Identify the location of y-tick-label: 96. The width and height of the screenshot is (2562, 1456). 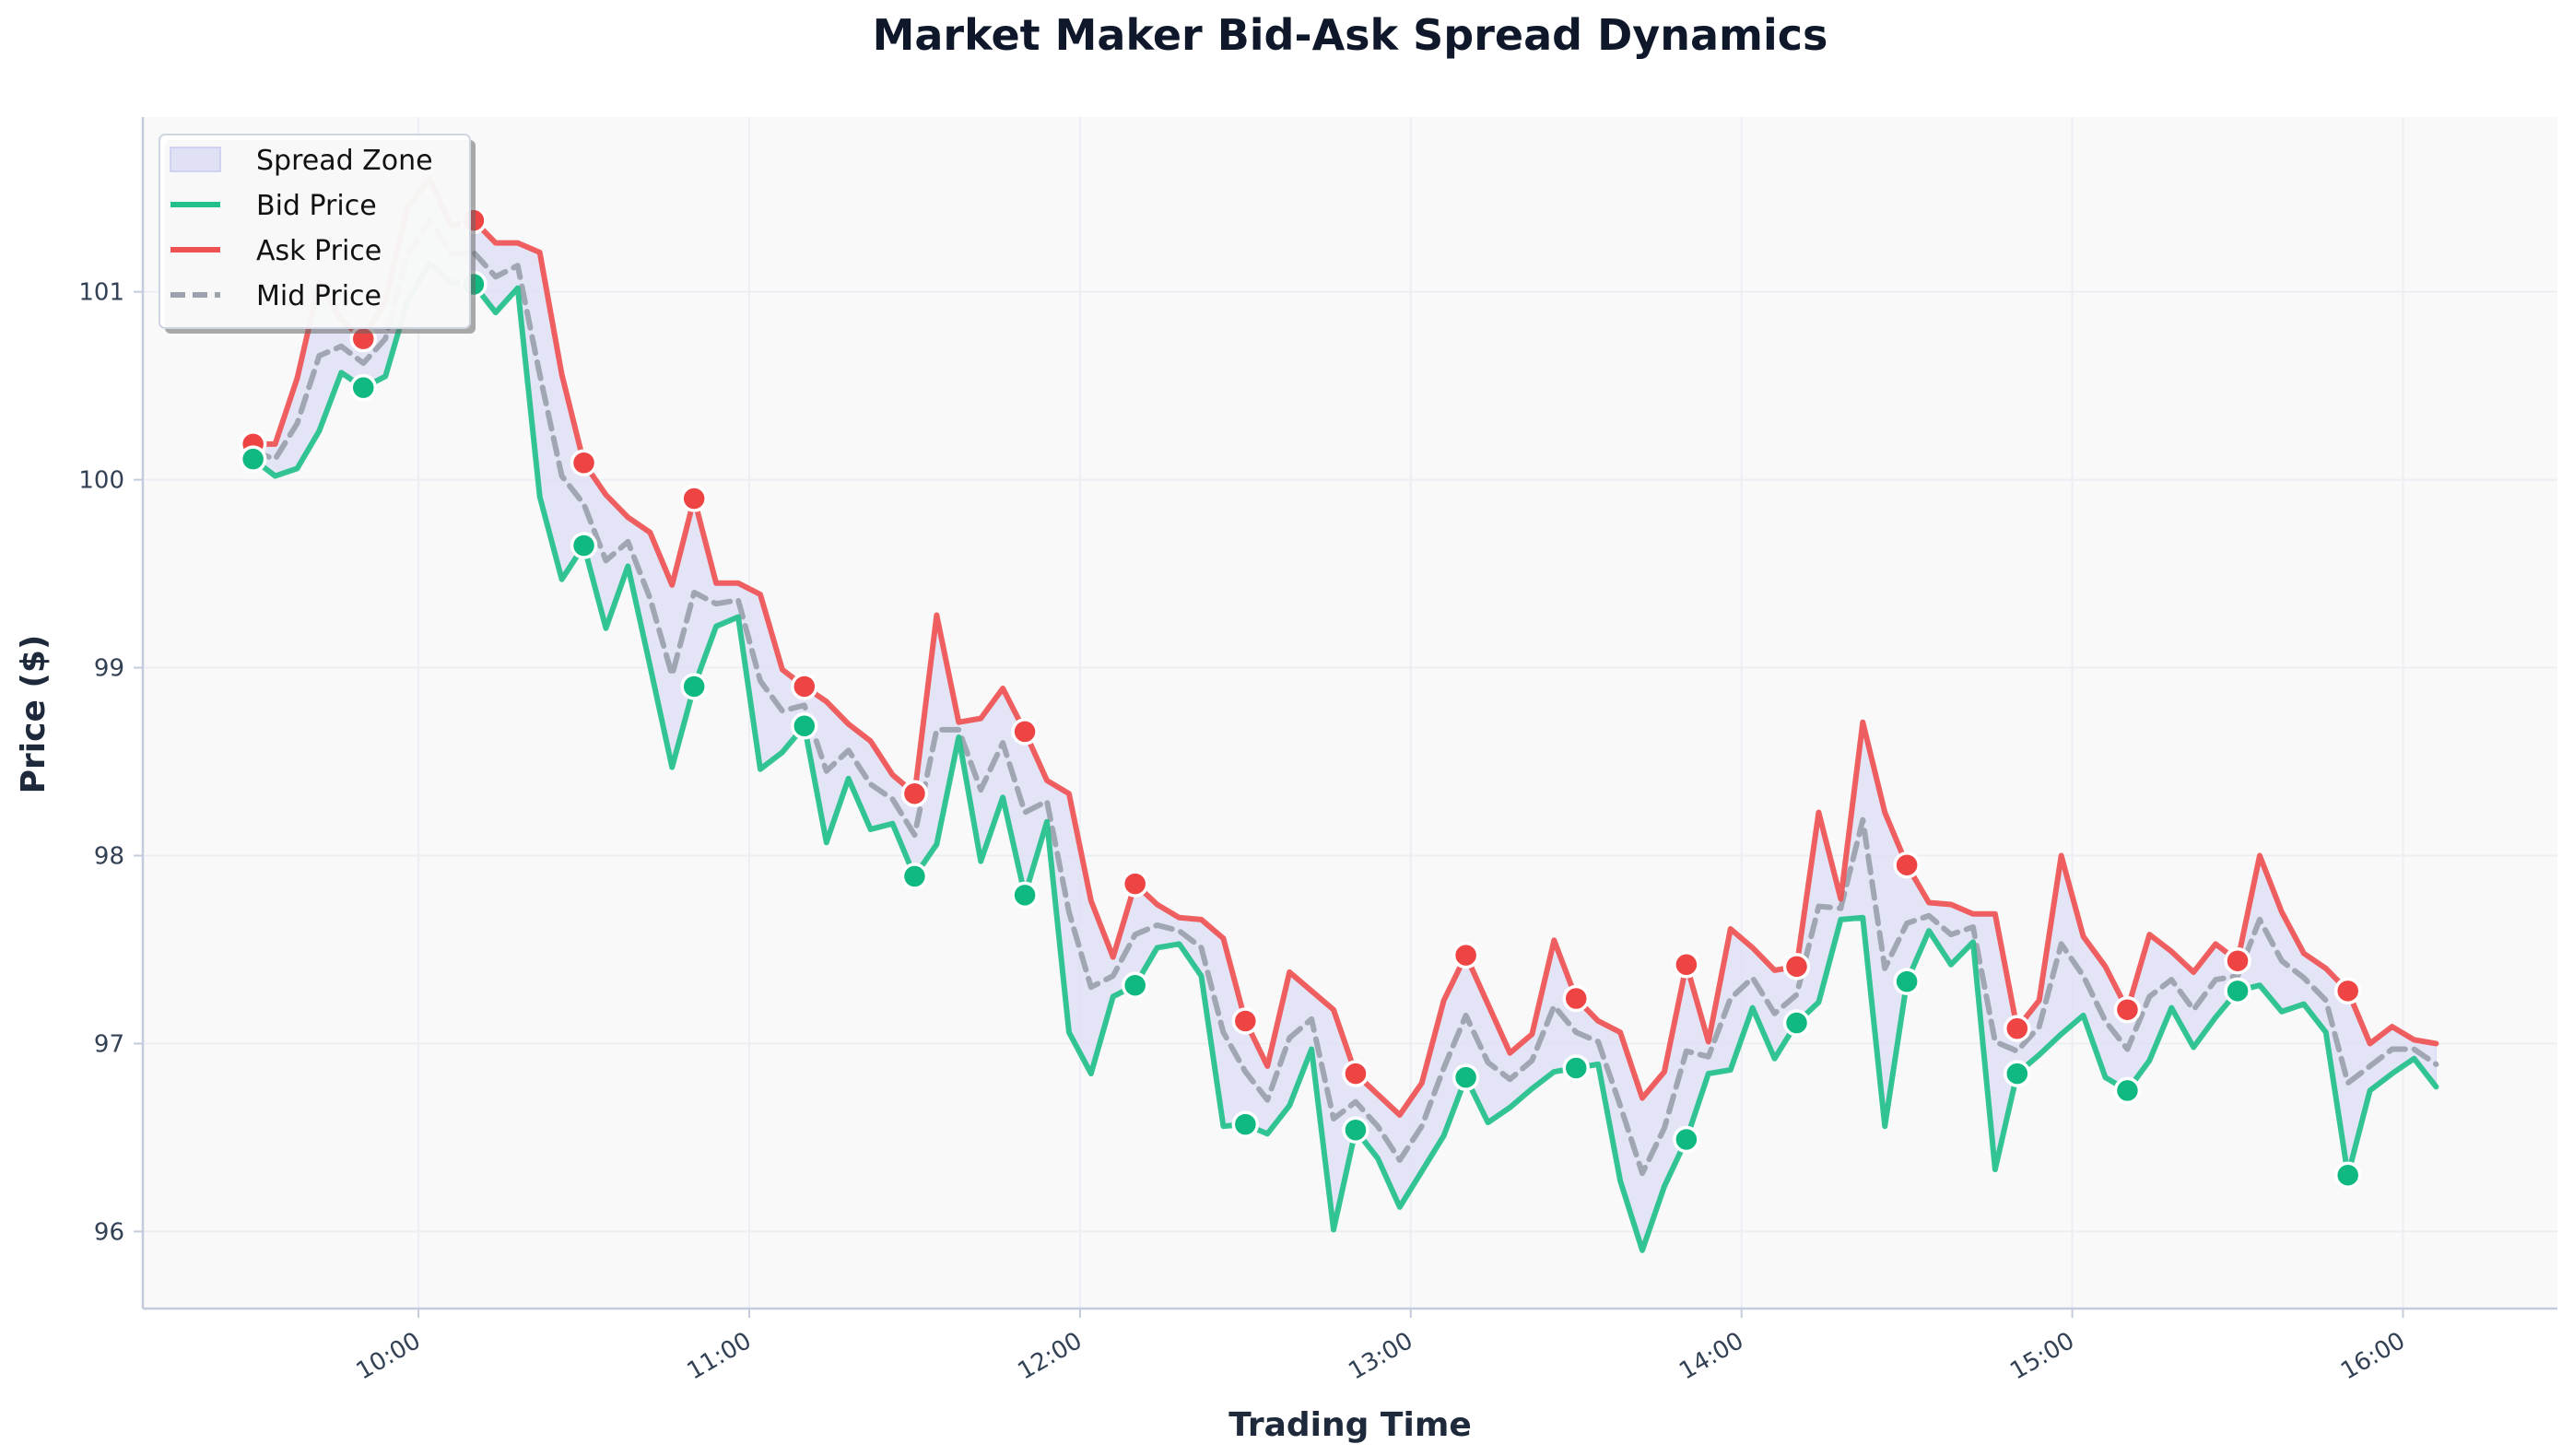
(109, 1232).